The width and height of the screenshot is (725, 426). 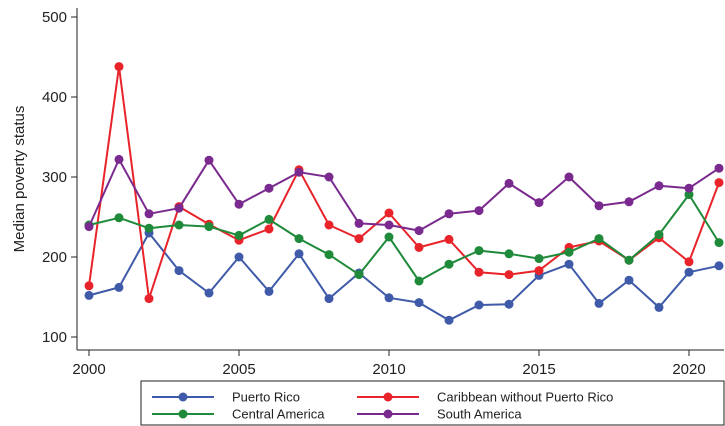 What do you see at coordinates (54, 97) in the screenshot?
I see `y-tick-label: 400` at bounding box center [54, 97].